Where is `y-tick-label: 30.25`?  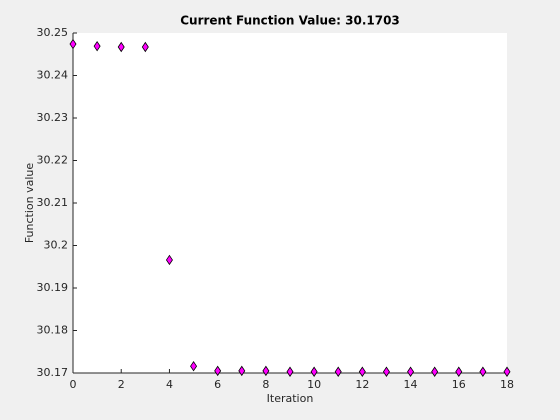
y-tick-label: 30.25 is located at coordinates (53, 32).